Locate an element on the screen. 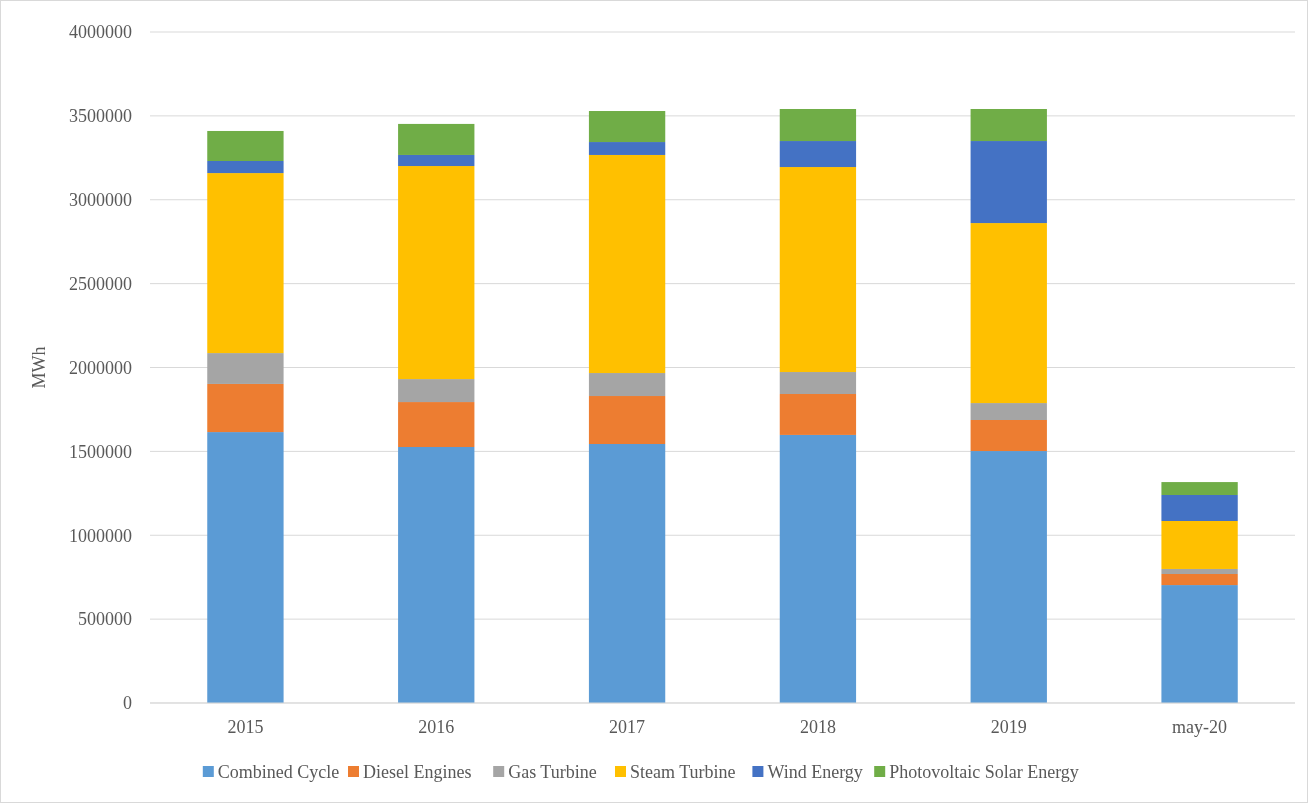 This screenshot has height=803, width=1308. y-tick-label: 1000000 is located at coordinates (100, 535).